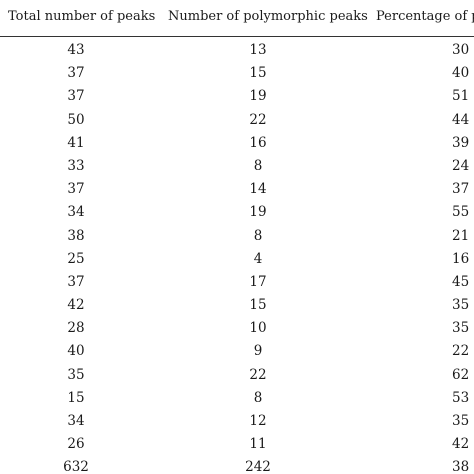 This screenshot has width=474, height=474. Describe the element at coordinates (76, 235) in the screenshot. I see `cell-total-peaks: 38` at that location.